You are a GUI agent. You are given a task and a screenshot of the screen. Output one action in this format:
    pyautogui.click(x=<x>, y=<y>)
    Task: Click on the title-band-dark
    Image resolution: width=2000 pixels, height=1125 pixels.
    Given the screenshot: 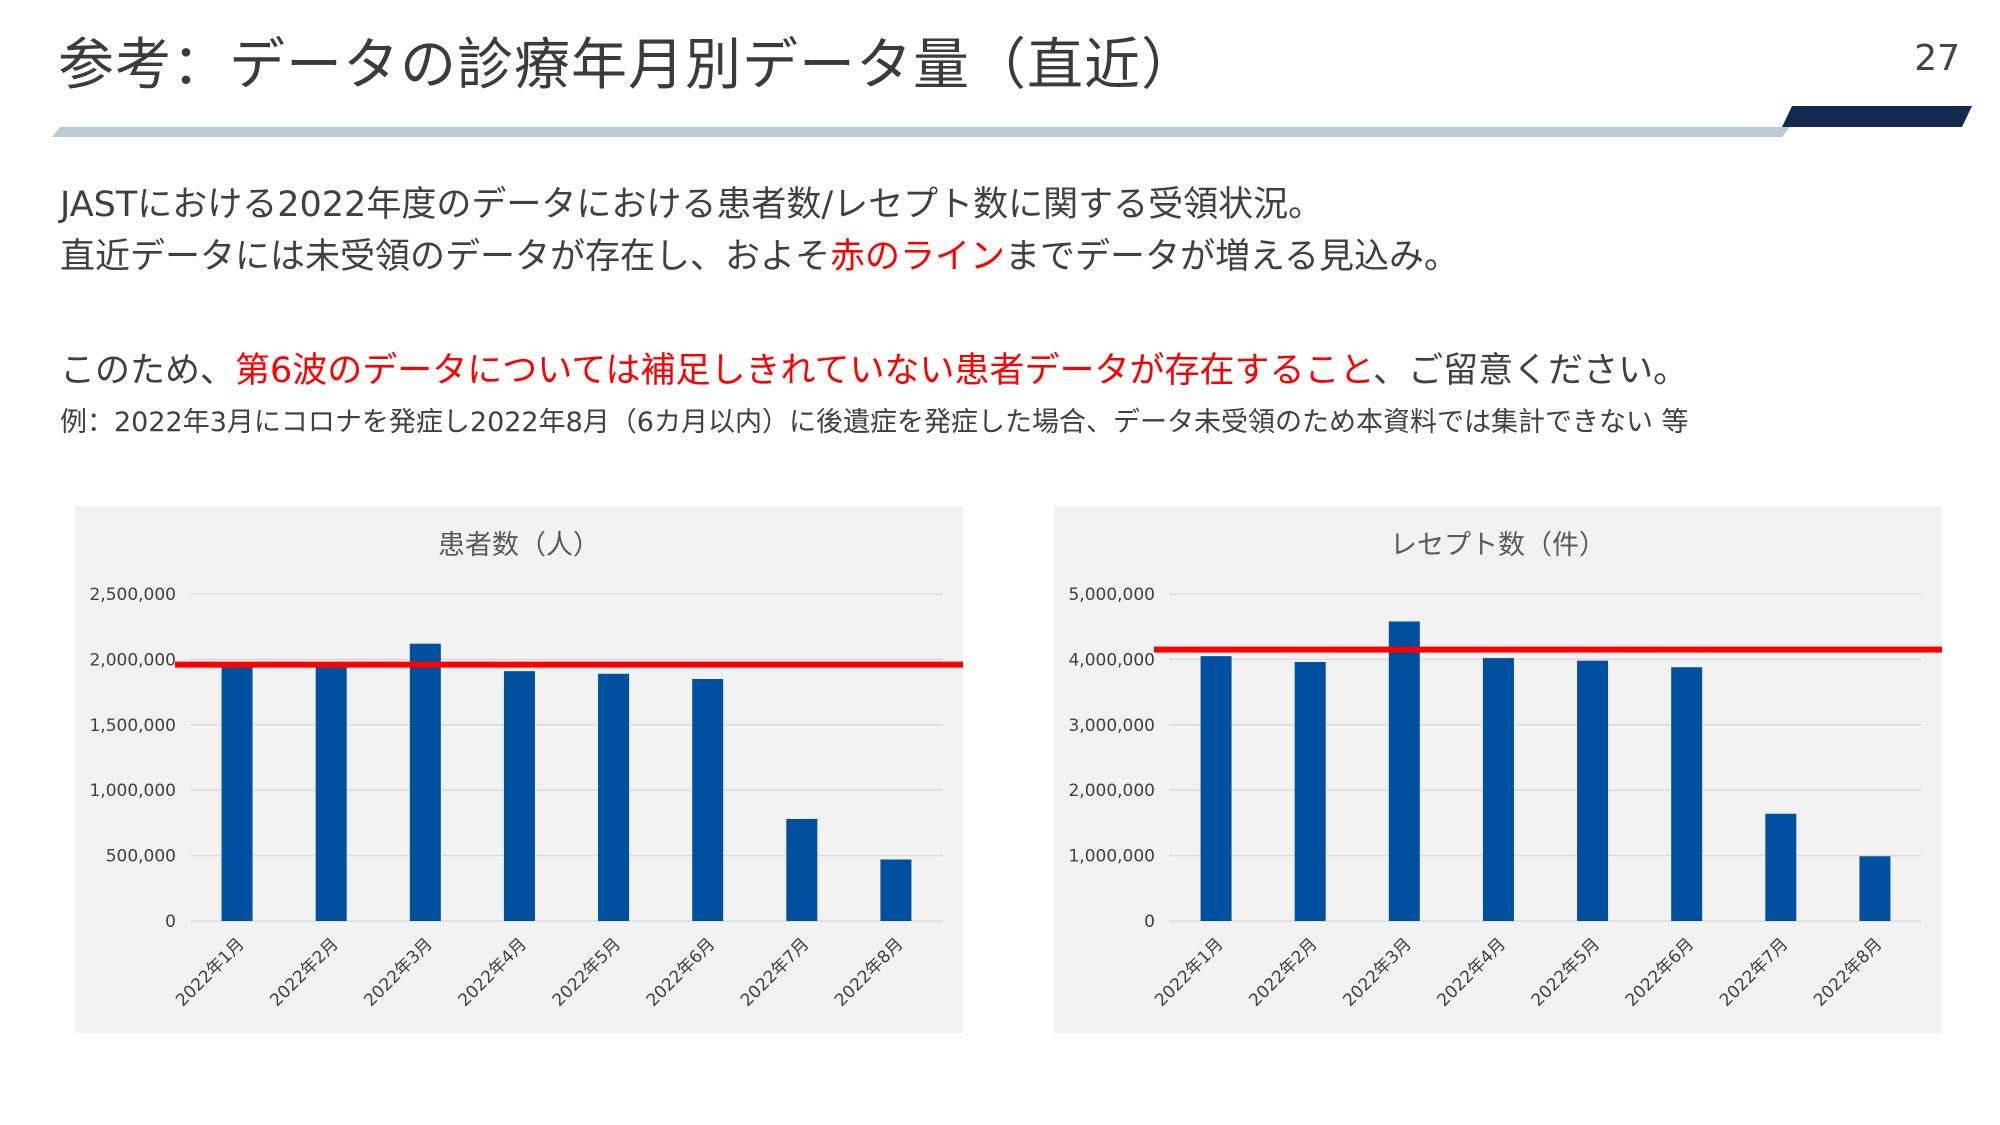 What is the action you would take?
    pyautogui.click(x=1877, y=116)
    